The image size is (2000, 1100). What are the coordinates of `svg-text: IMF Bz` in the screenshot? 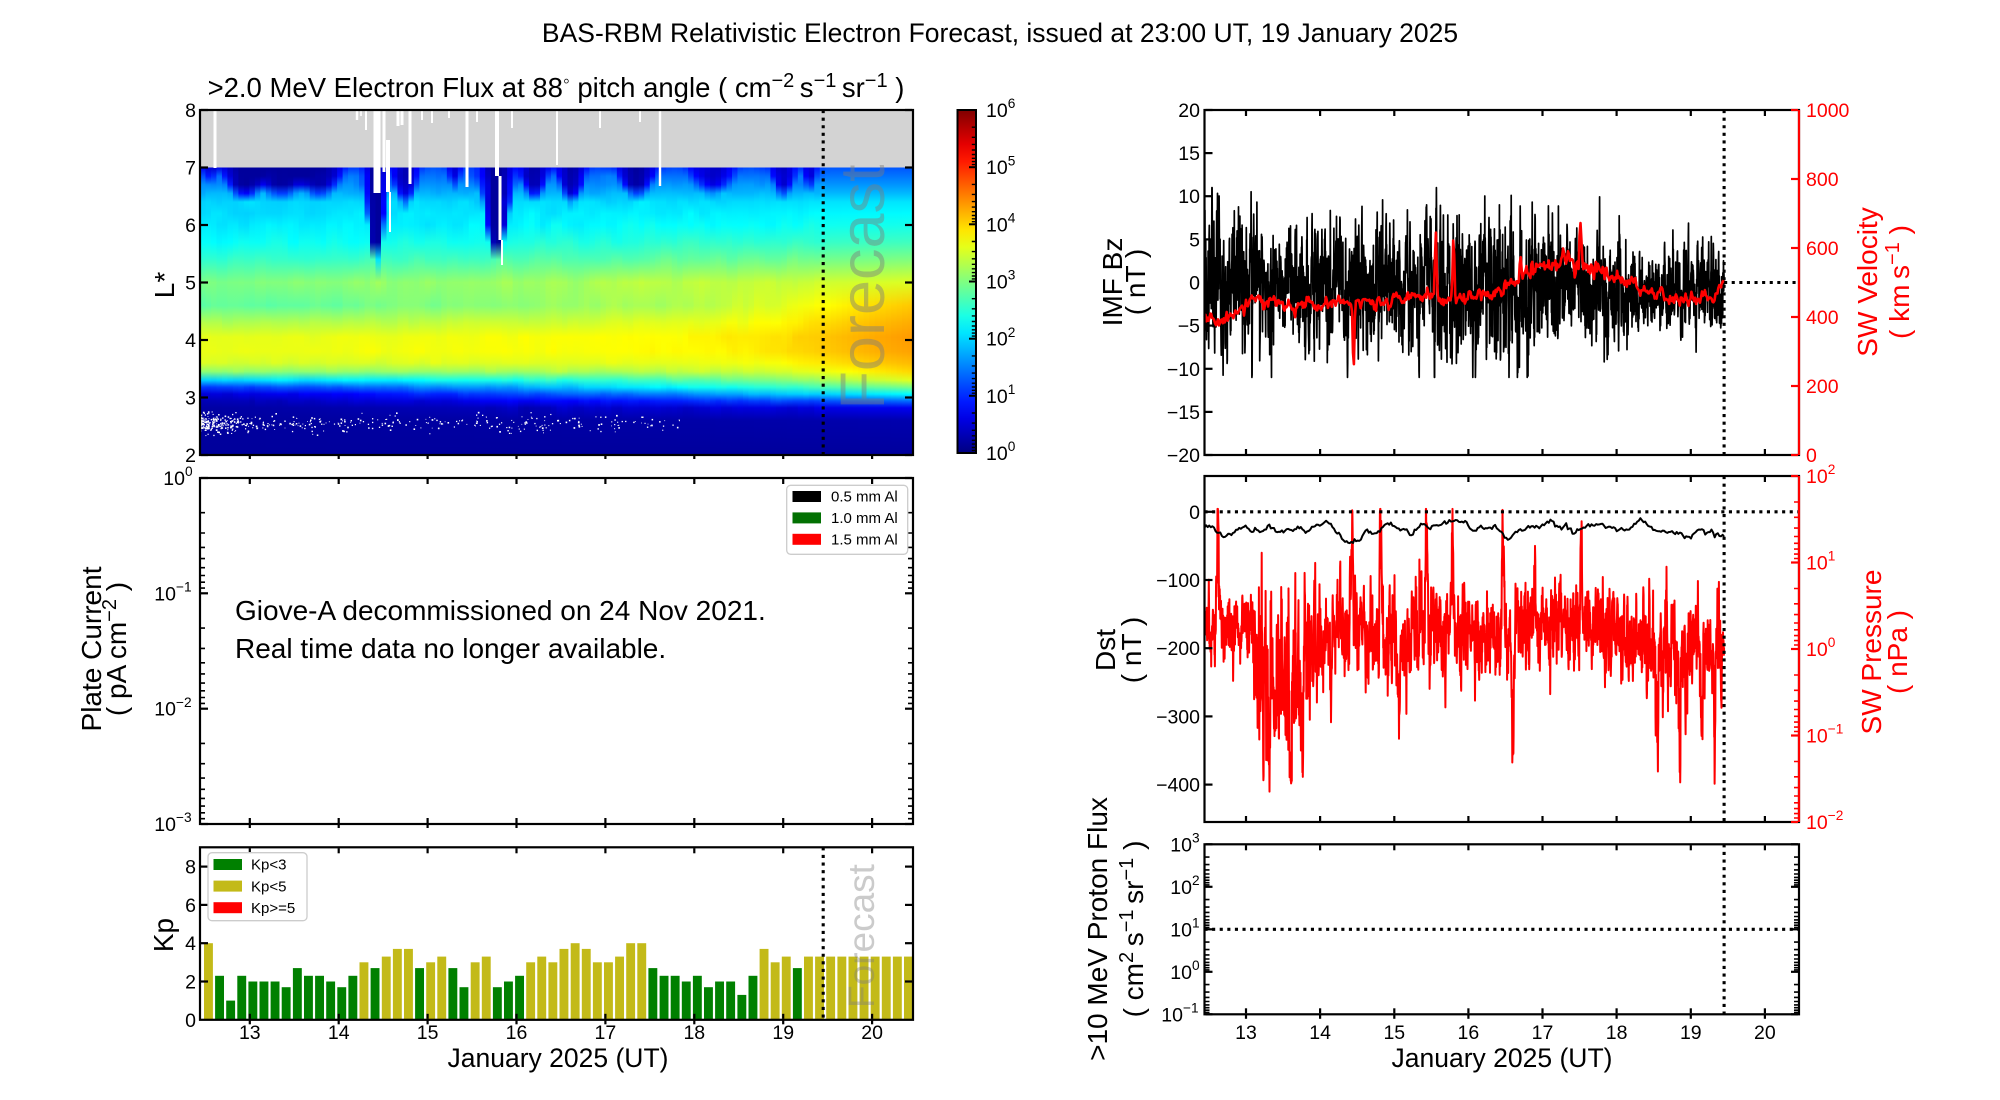 It's located at (1112, 282).